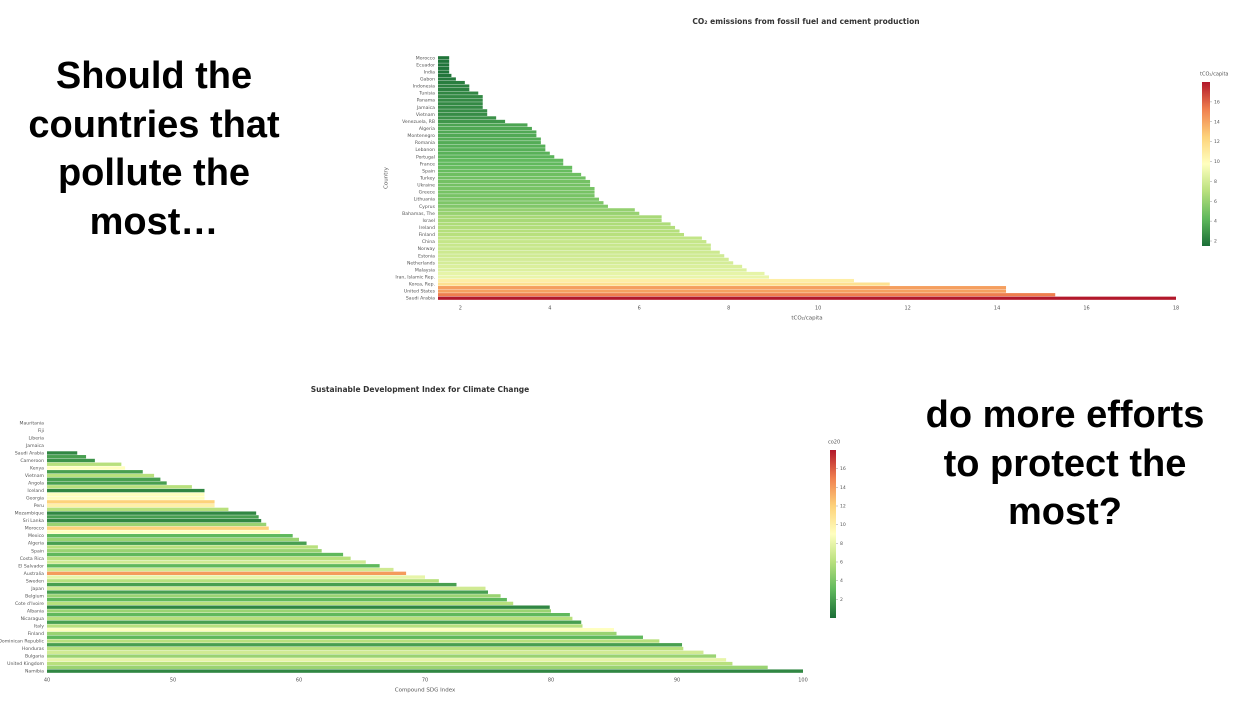 Image resolution: width=1250 pixels, height=712 pixels. Describe the element at coordinates (426, 186) in the screenshot. I see `y-tick-label: Ukraine` at that location.